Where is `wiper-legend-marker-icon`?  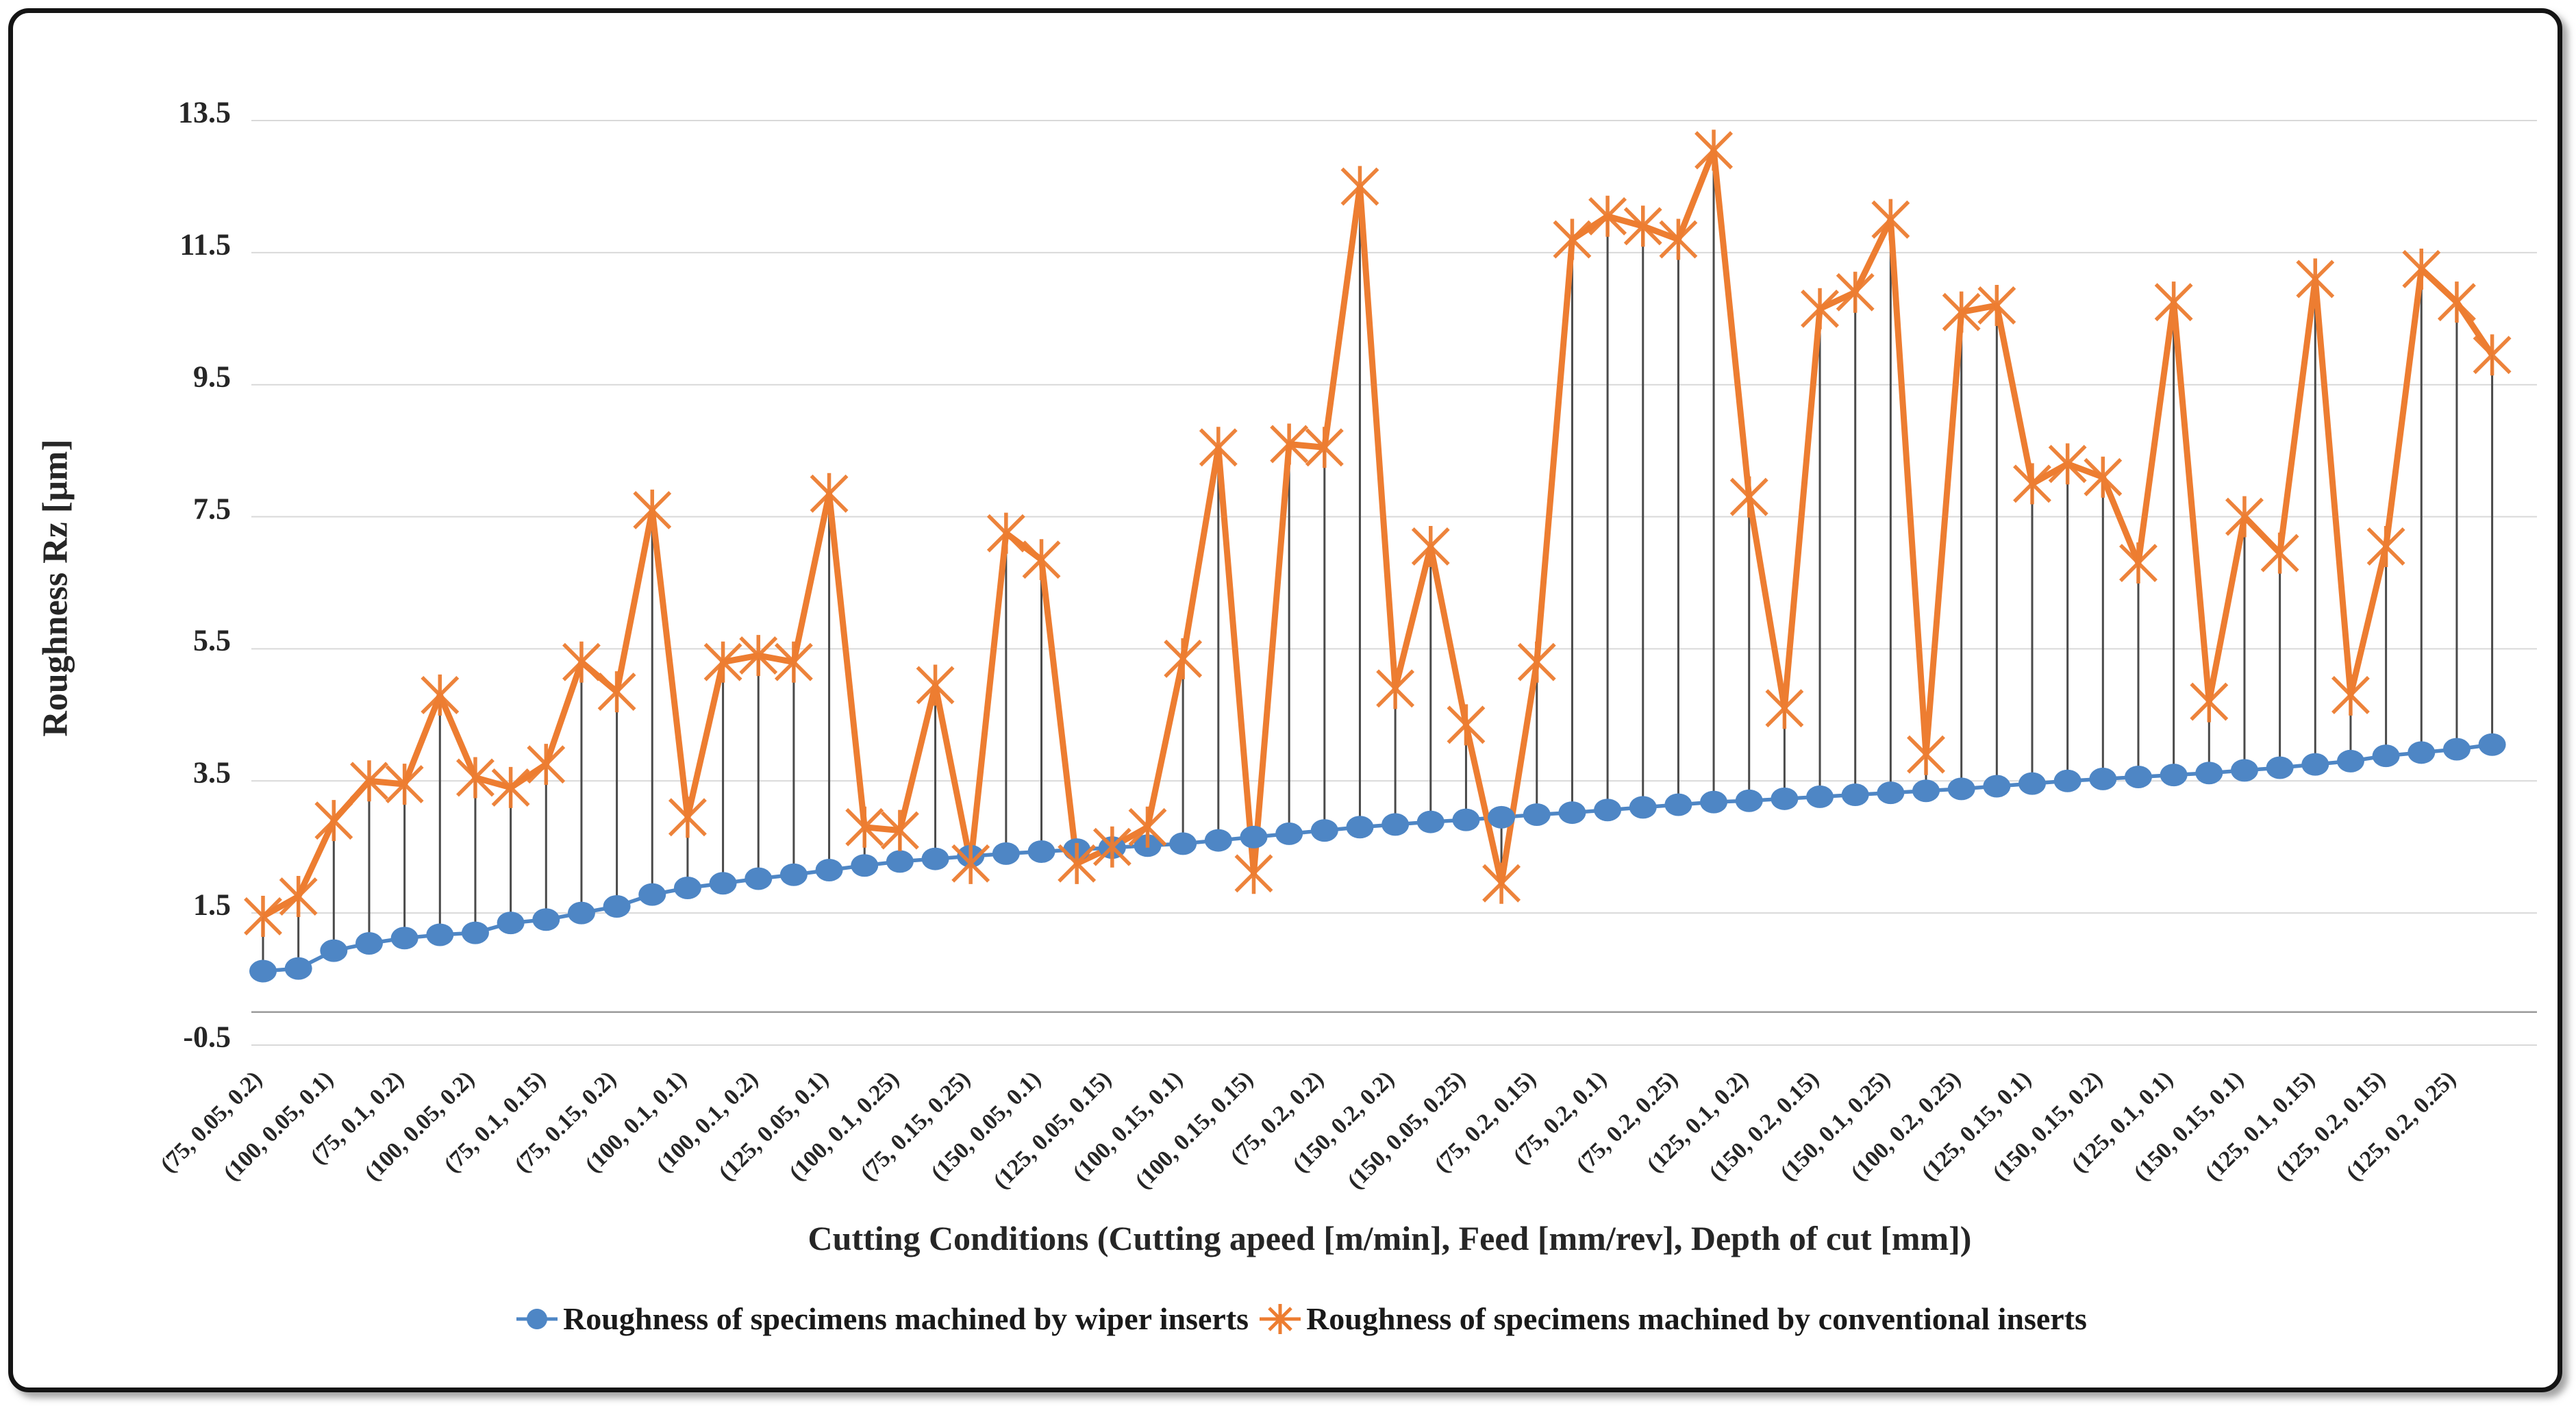 wiper-legend-marker-icon is located at coordinates (537, 1318).